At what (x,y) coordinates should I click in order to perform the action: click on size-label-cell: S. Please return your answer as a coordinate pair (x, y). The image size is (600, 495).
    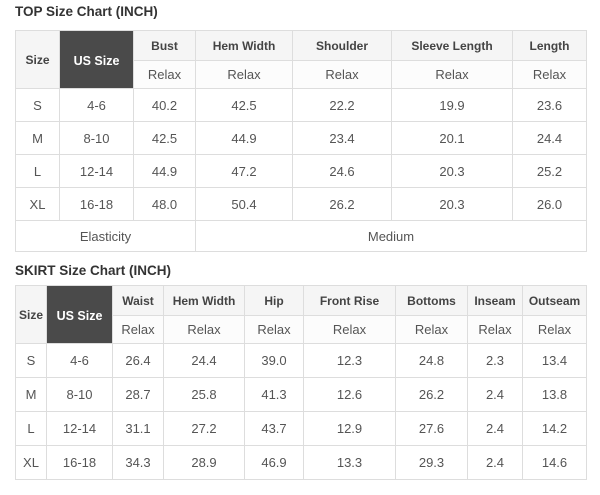
    Looking at the image, I should click on (37, 105).